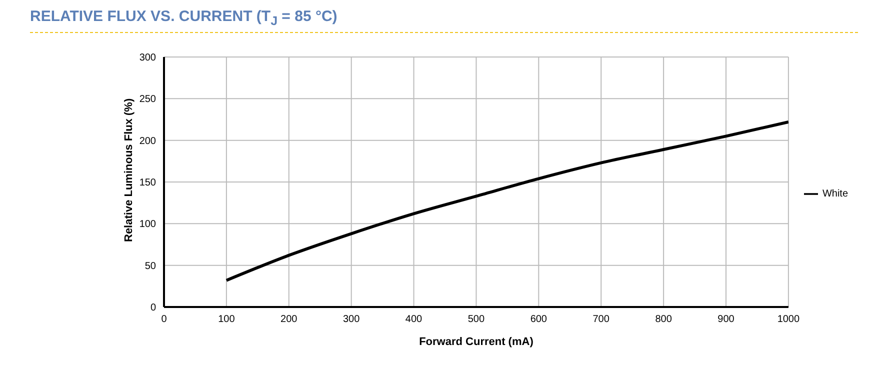  What do you see at coordinates (164, 320) in the screenshot?
I see `x-tick-label: 0` at bounding box center [164, 320].